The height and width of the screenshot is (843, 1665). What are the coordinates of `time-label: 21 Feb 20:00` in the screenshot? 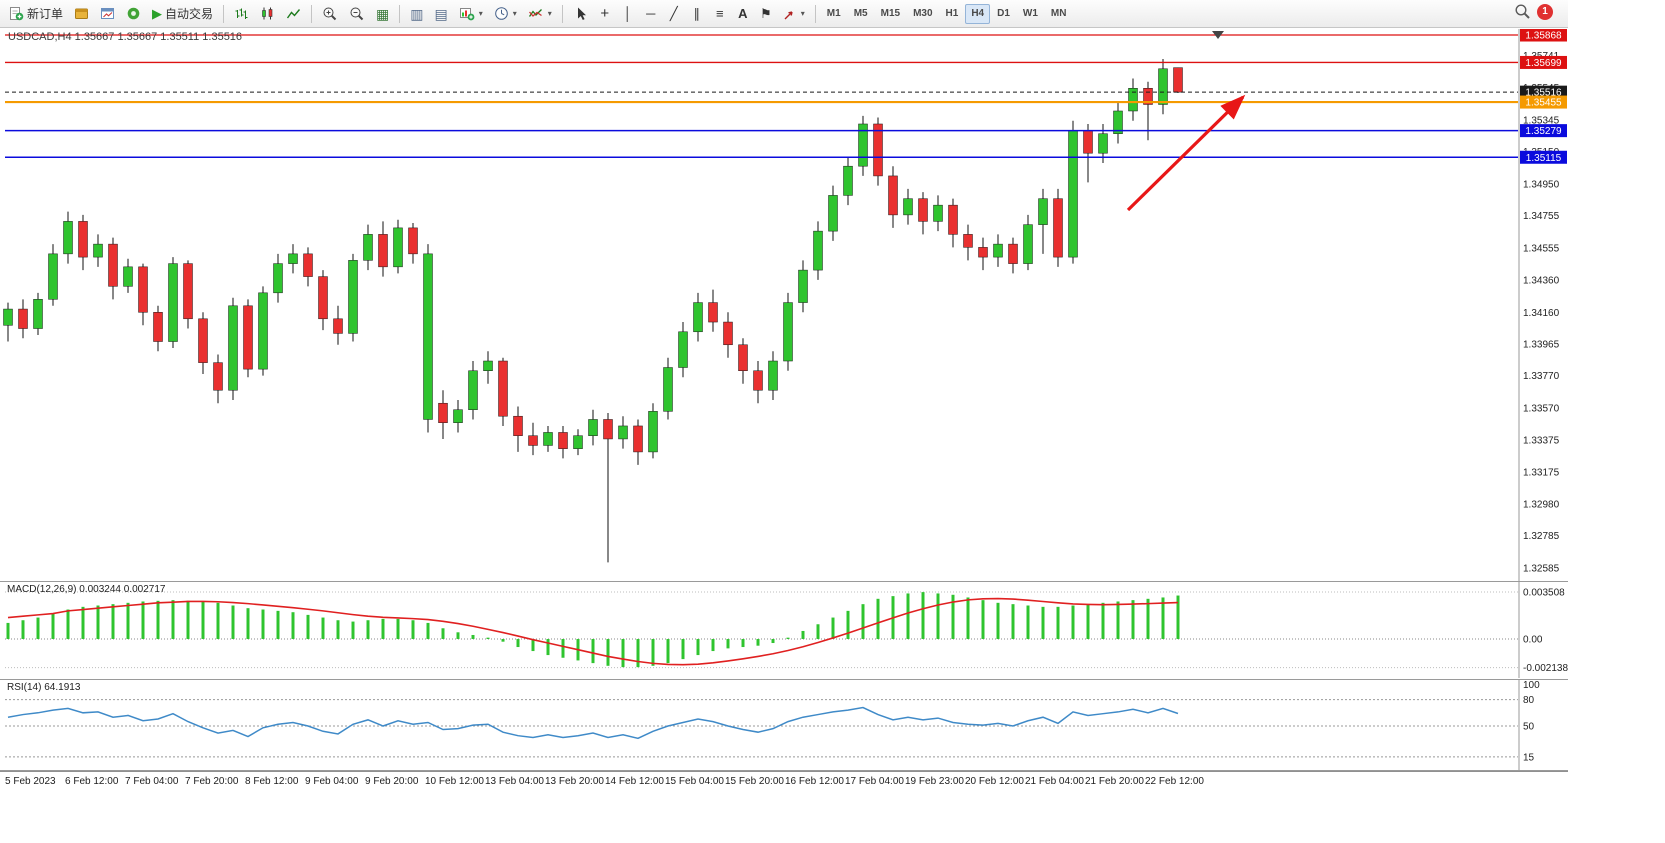 It's located at (1114, 781).